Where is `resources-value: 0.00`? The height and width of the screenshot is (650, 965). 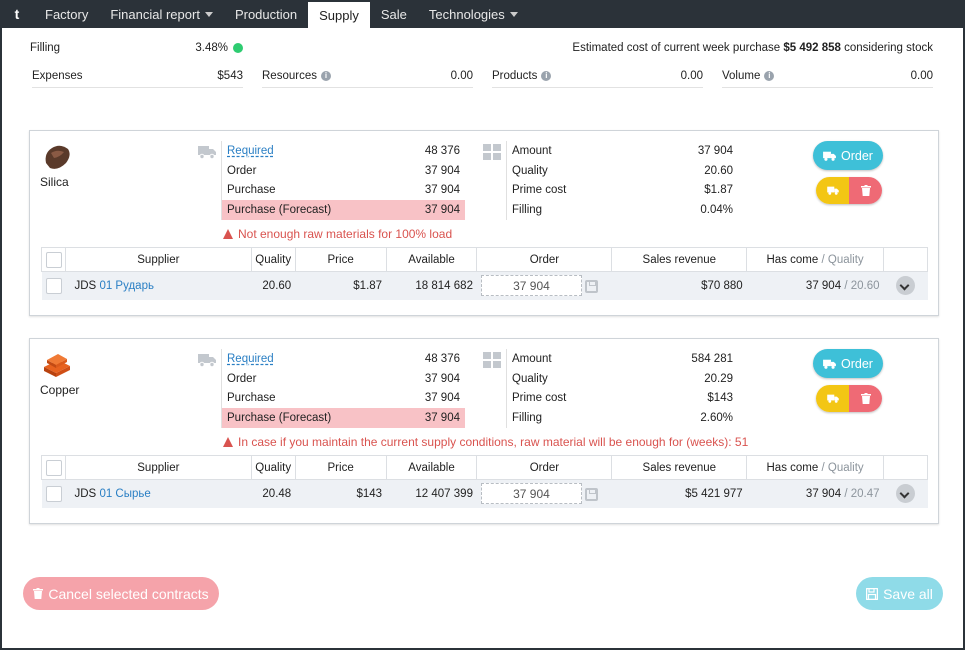
resources-value: 0.00 is located at coordinates (461, 75).